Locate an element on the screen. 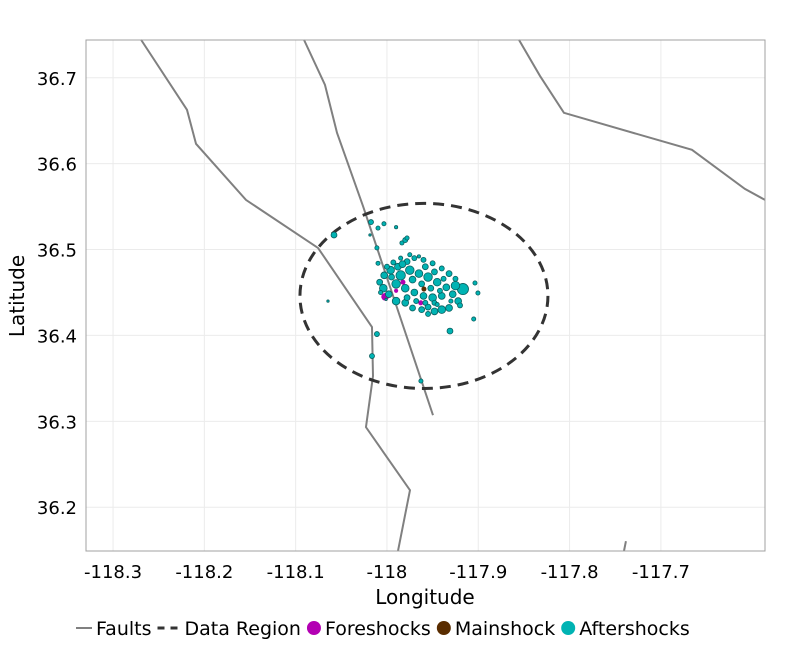 This screenshot has width=800, height=647. events-layer is located at coordinates (403, 301).